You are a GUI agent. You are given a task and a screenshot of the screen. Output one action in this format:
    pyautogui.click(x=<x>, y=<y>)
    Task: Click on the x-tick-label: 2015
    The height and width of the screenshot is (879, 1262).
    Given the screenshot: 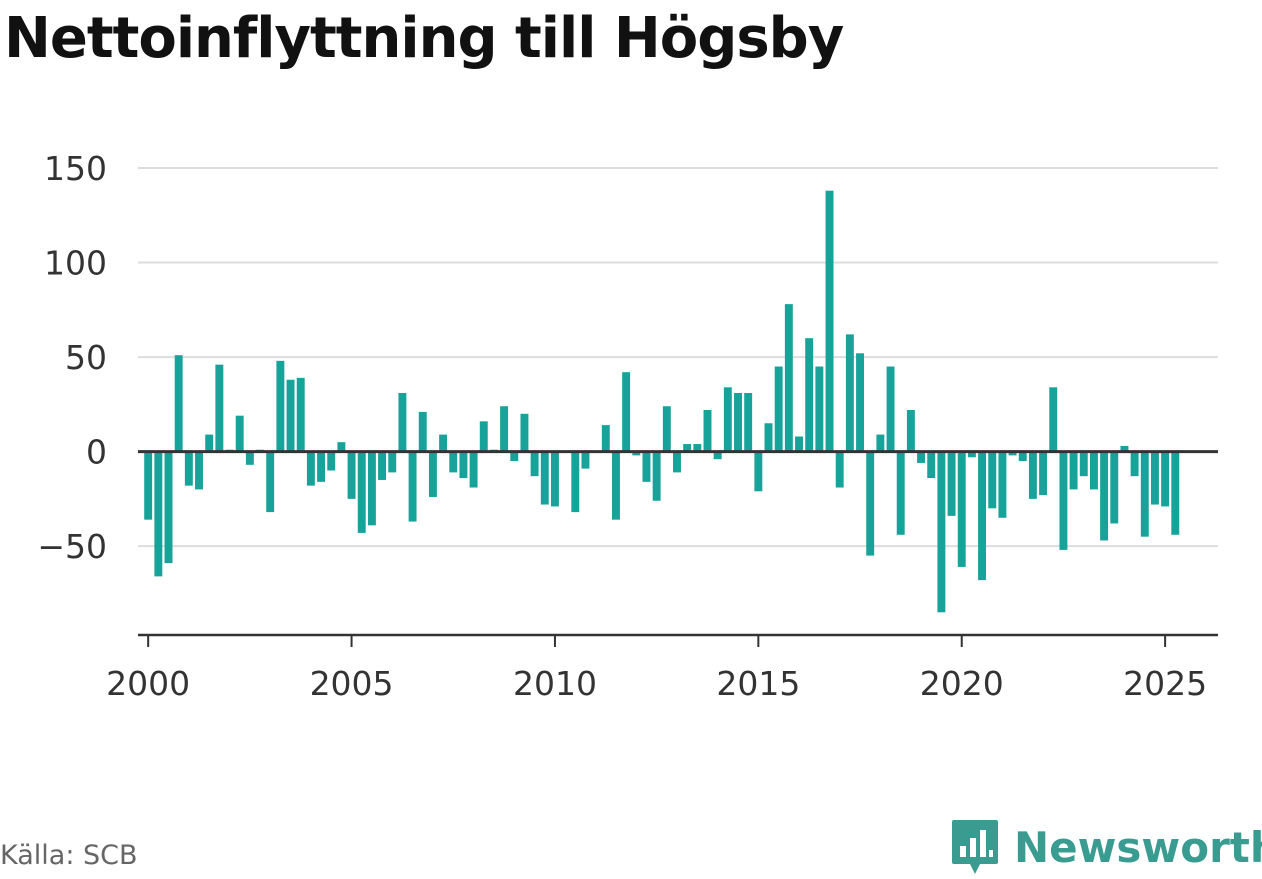 What is the action you would take?
    pyautogui.click(x=758, y=683)
    